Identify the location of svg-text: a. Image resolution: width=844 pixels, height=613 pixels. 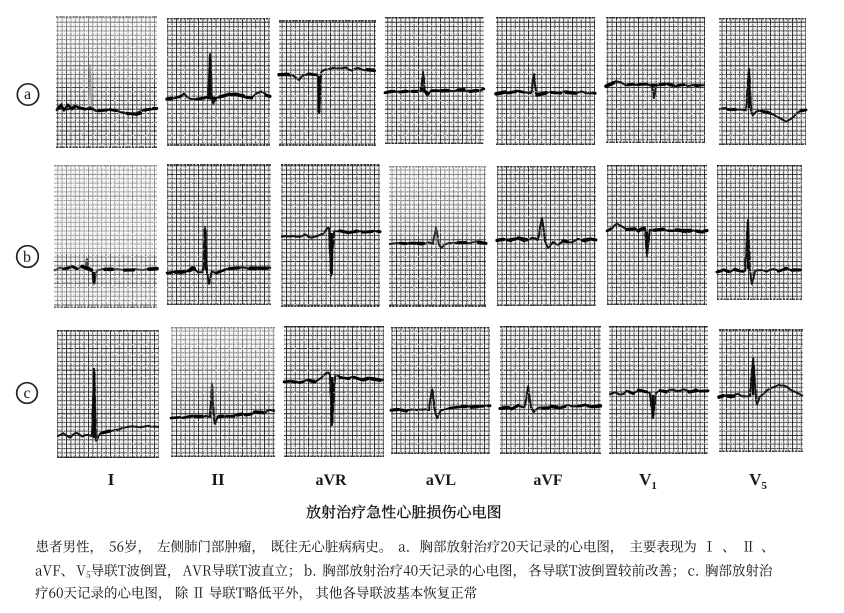
(27, 94).